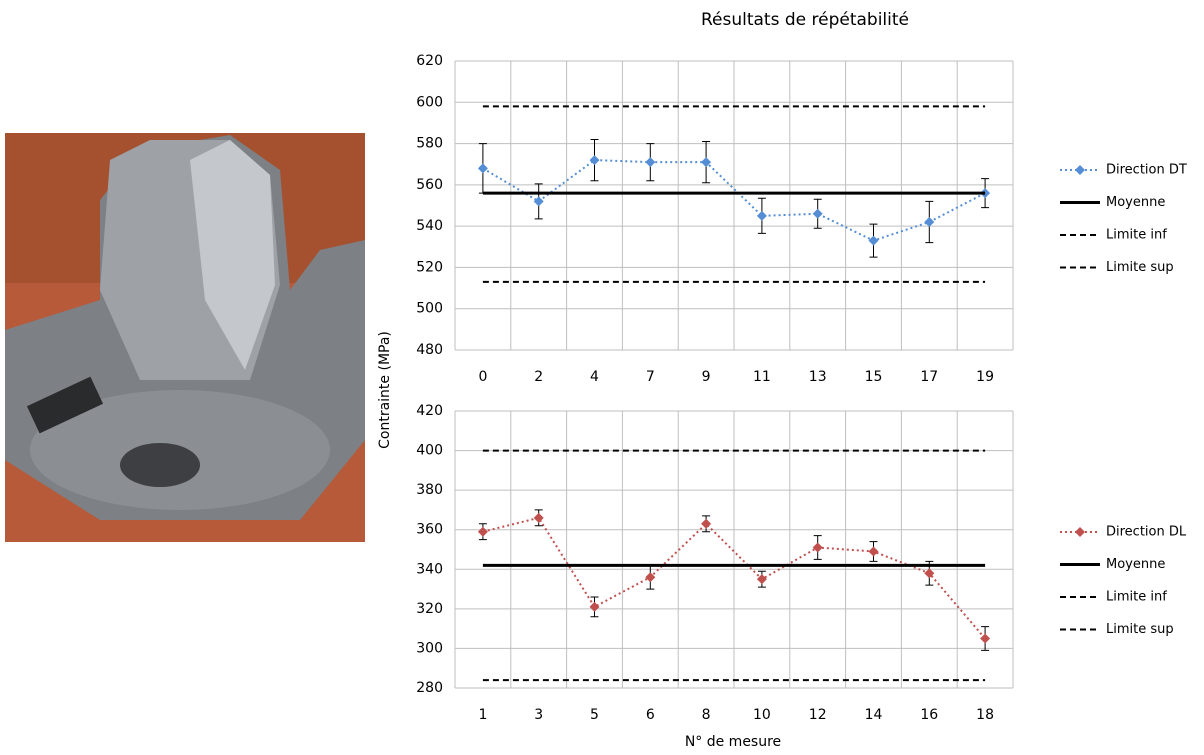 The height and width of the screenshot is (755, 1204). I want to click on x-tick-label: 17, so click(929, 377).